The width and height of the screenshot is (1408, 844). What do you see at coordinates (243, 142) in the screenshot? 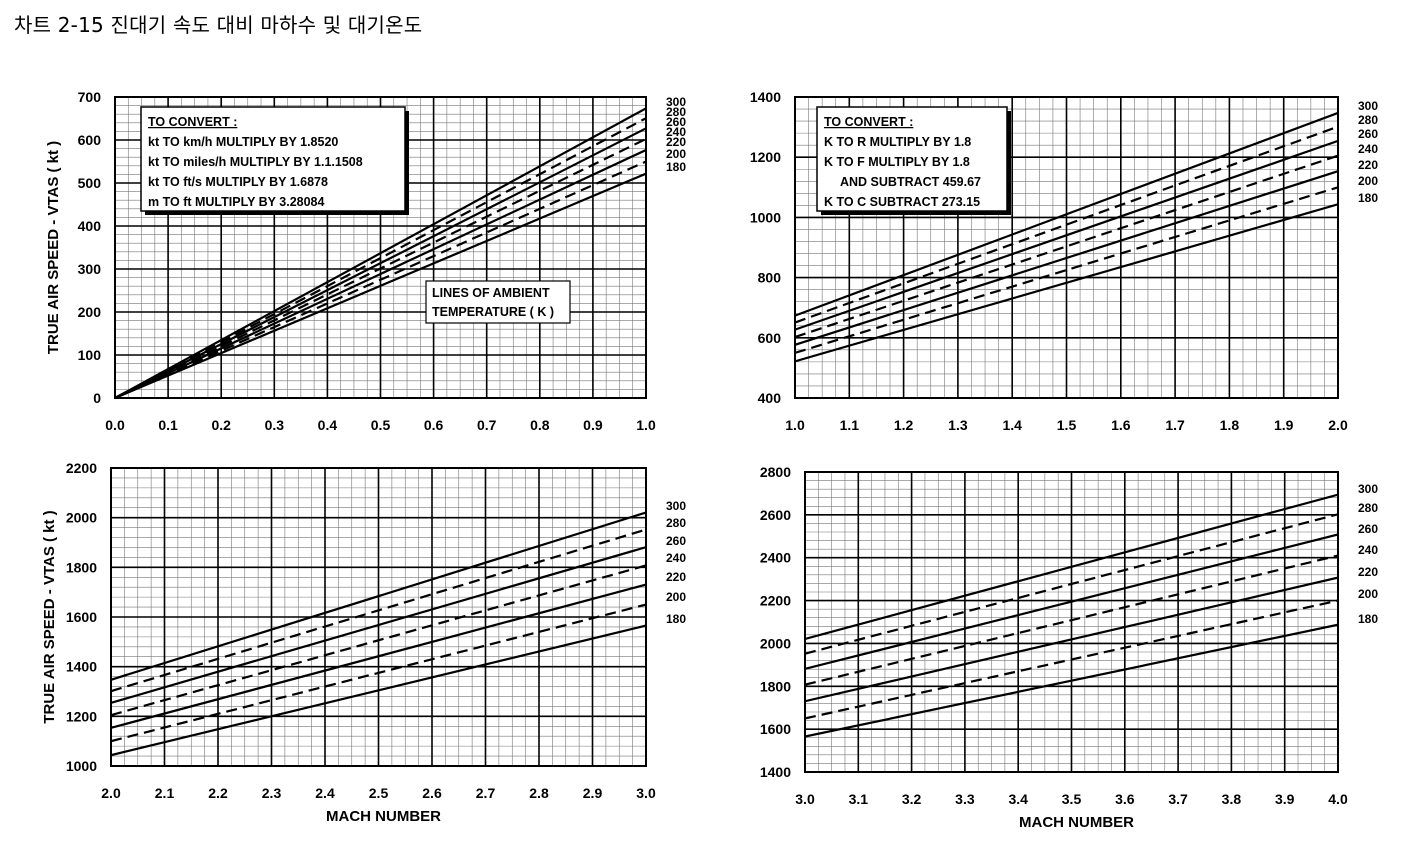
I see `note-line: kt TO km/h MULTIPLY BY 1.8520` at bounding box center [243, 142].